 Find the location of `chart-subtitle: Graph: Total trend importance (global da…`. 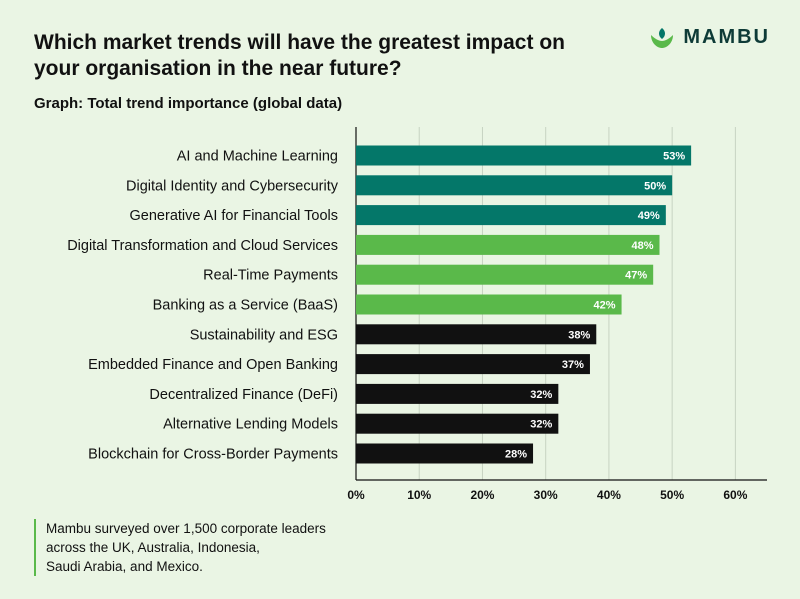

chart-subtitle: Graph: Total trend importance (global da… is located at coordinates (188, 103).